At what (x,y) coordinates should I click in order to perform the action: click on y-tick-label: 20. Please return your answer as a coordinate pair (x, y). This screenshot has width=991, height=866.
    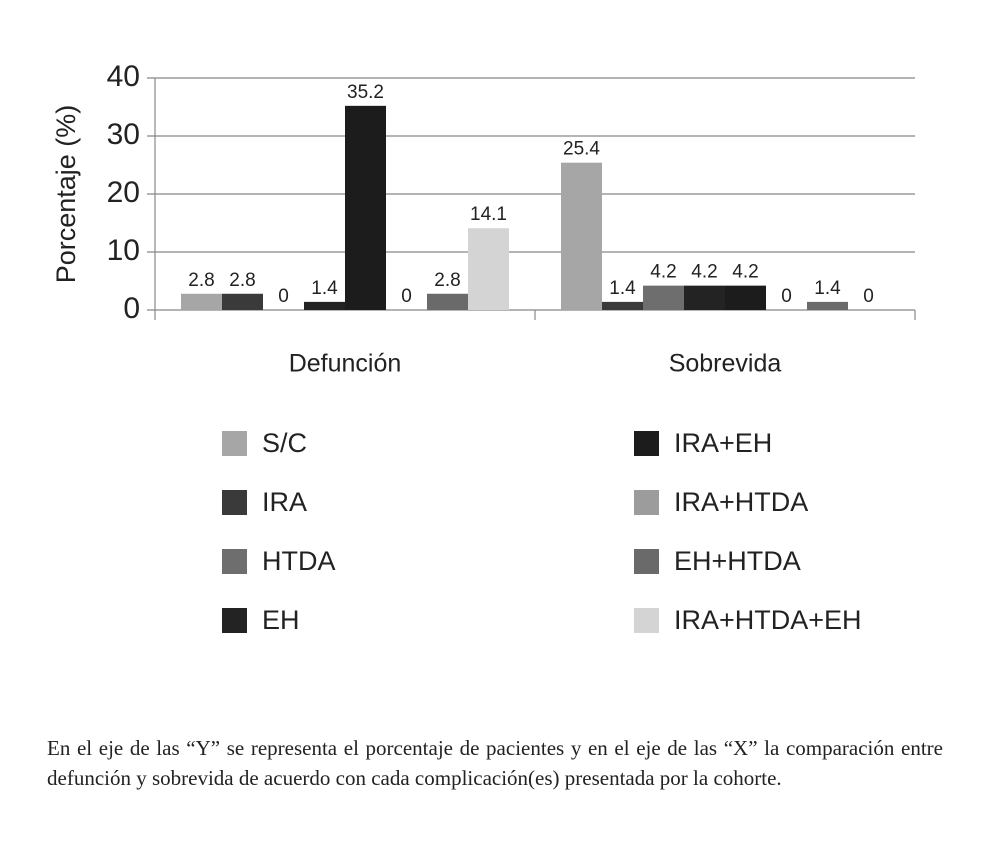
    Looking at the image, I should click on (123, 192).